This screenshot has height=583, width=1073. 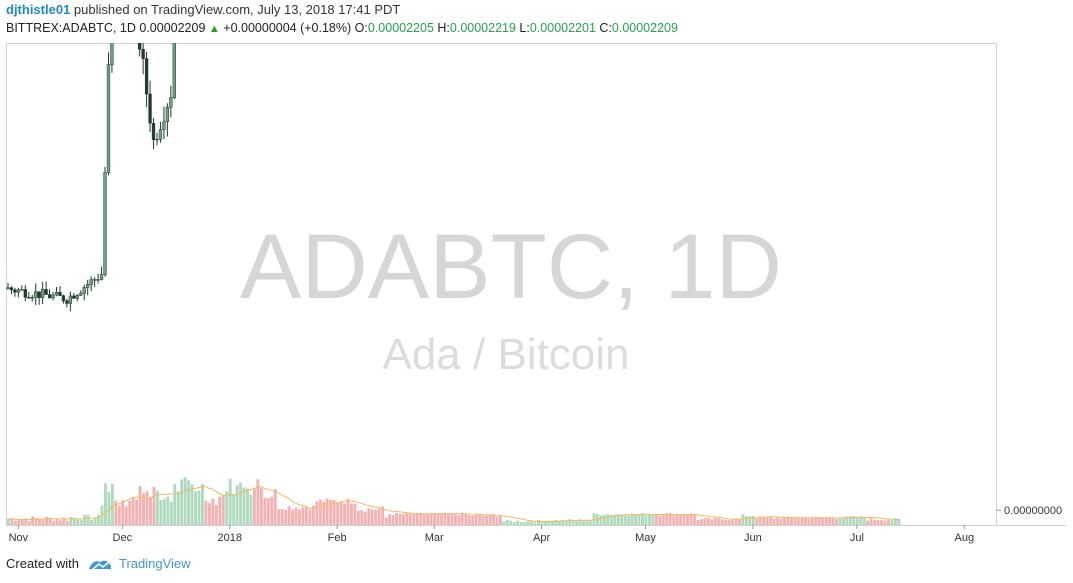 I want to click on x-tick-label: 2018, so click(x=230, y=538).